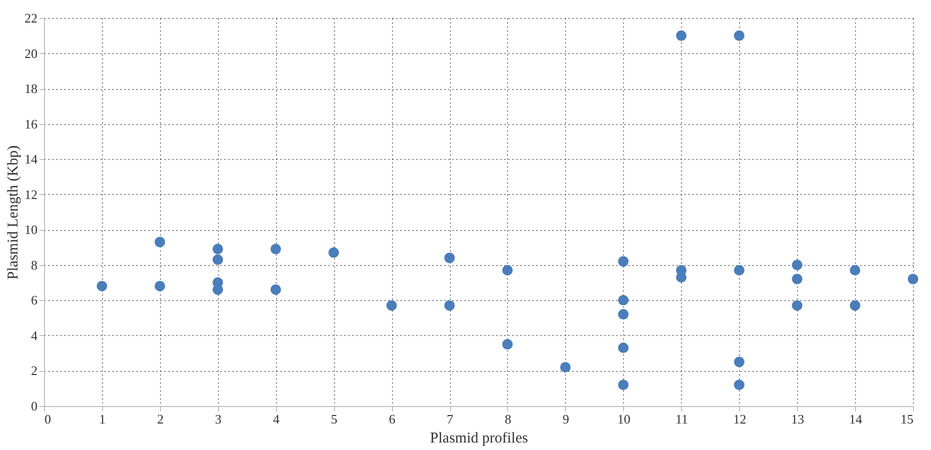 The width and height of the screenshot is (931, 450). Describe the element at coordinates (102, 419) in the screenshot. I see `x-tick-label: 1` at that location.